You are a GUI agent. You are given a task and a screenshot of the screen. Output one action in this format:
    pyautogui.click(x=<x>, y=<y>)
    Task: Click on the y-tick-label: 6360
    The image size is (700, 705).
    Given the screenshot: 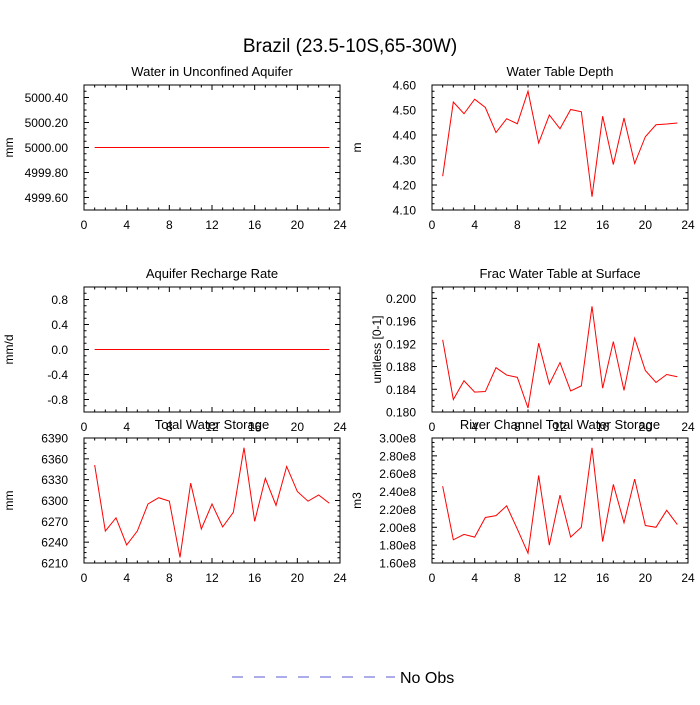 What is the action you would take?
    pyautogui.click(x=54, y=459)
    